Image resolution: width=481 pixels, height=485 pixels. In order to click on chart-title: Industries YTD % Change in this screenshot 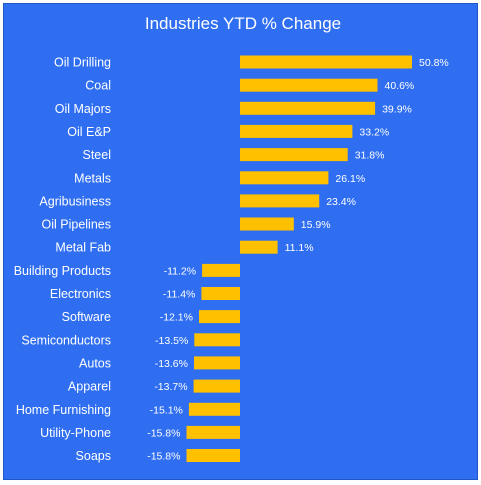, I will do `click(243, 23)`.